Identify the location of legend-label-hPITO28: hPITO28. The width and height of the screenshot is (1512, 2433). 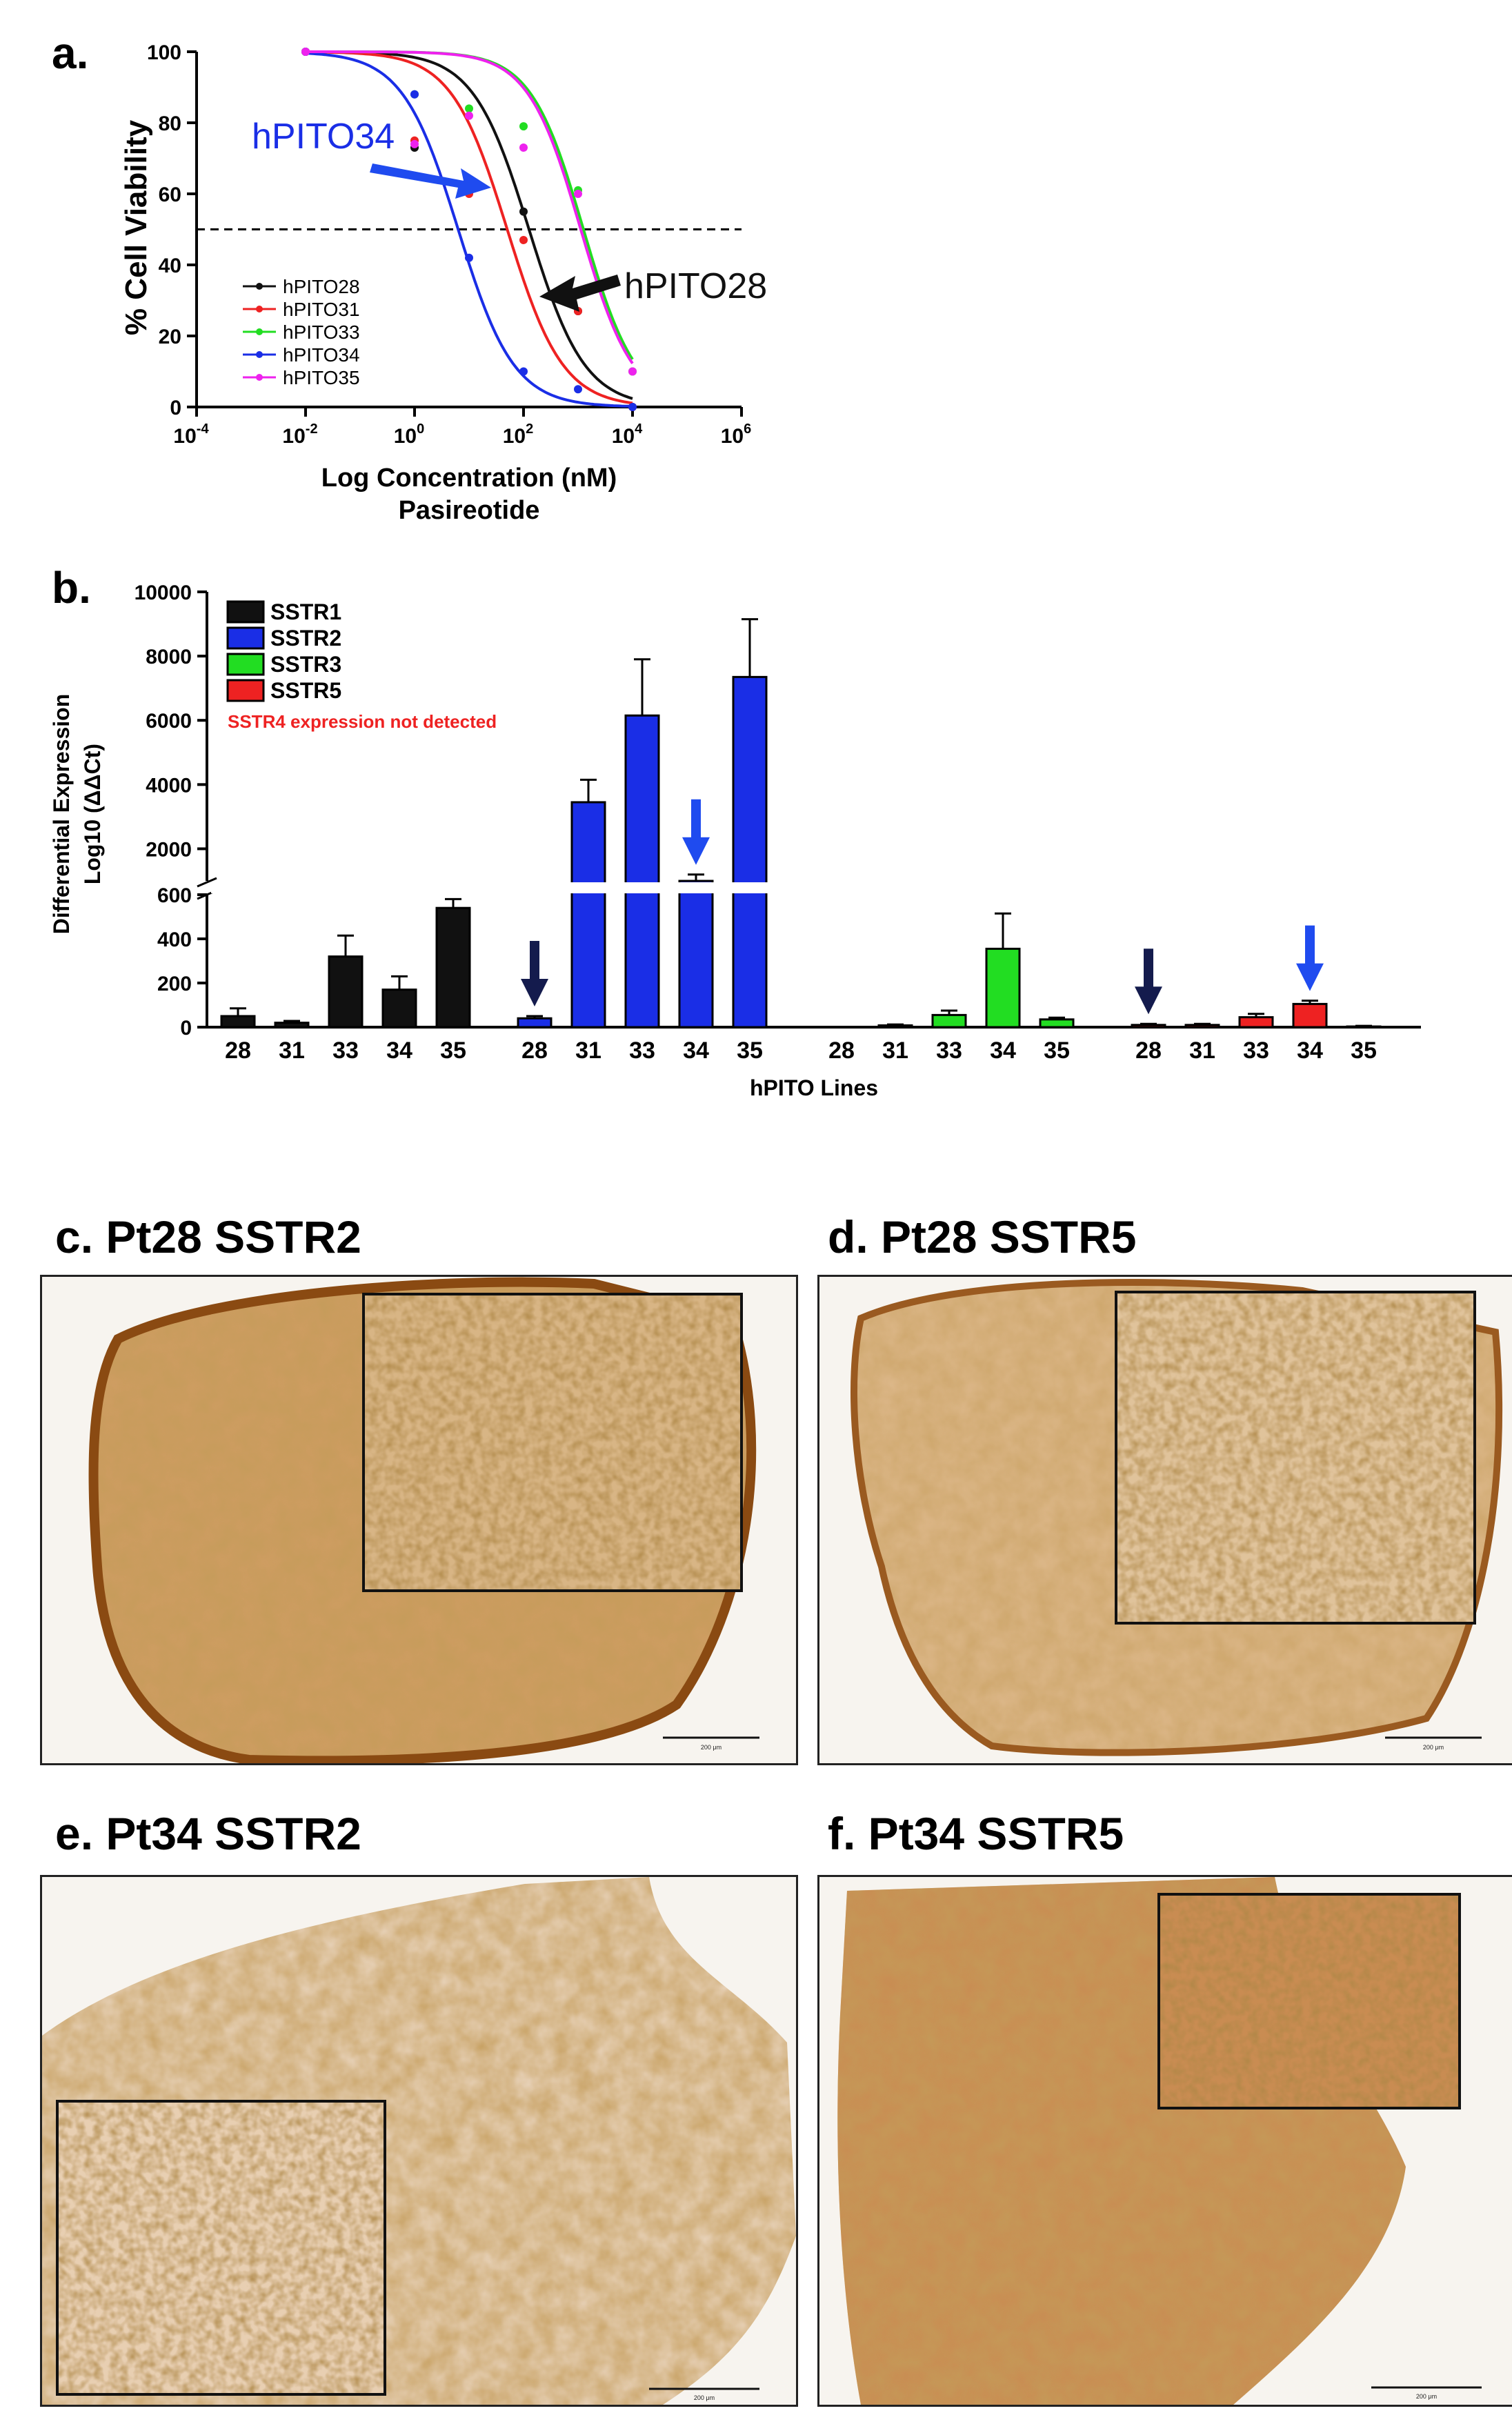
(321, 286).